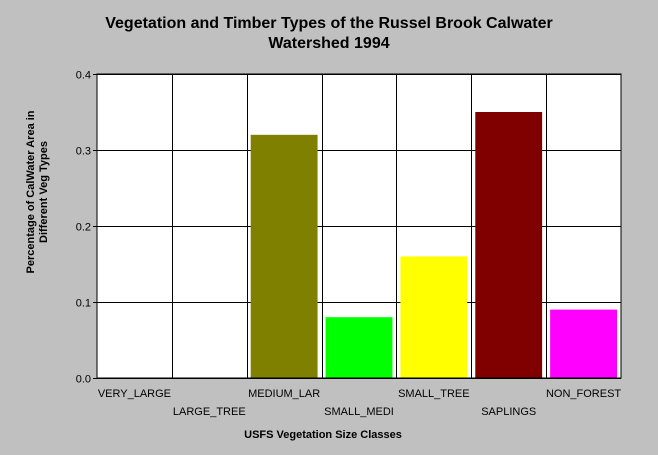  I want to click on x-tick-label: SMALL_TREE, so click(434, 394).